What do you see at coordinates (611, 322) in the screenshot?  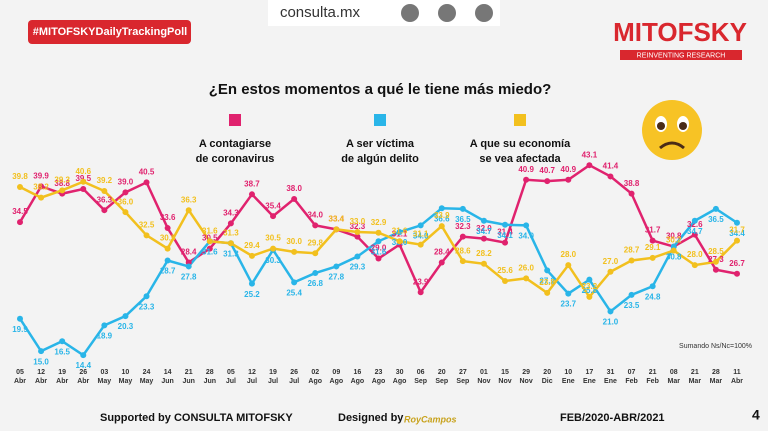 I see `data-label: 21.0` at bounding box center [611, 322].